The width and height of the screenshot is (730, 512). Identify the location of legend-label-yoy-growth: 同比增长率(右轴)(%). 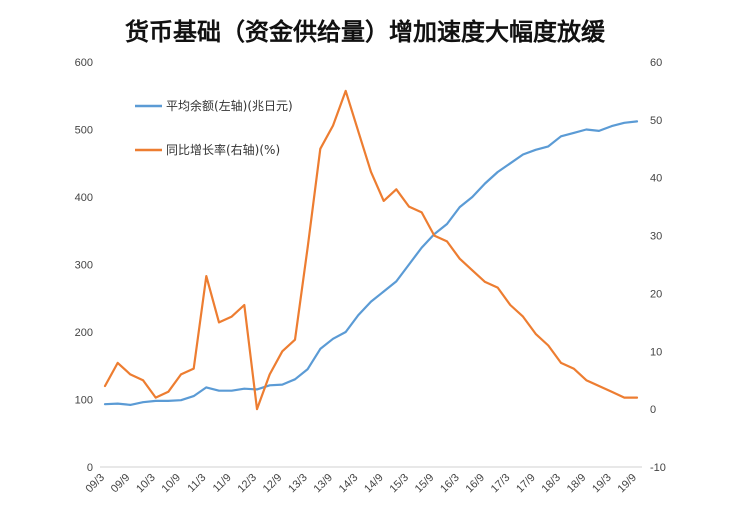
(223, 149).